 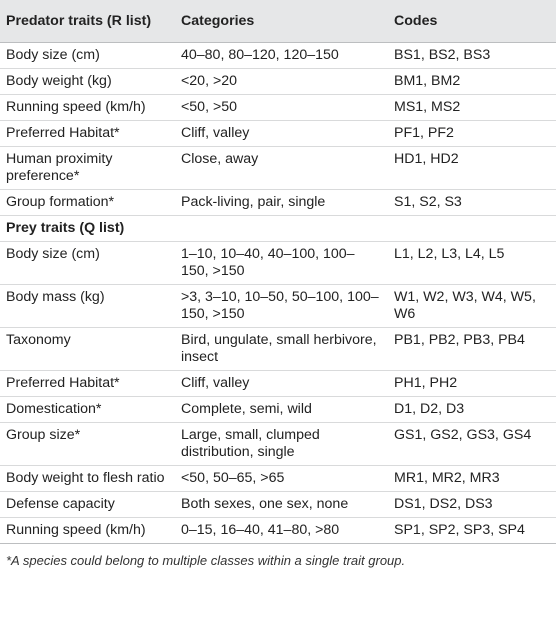 I want to click on categories-cell: Close, away, so click(x=281, y=168).